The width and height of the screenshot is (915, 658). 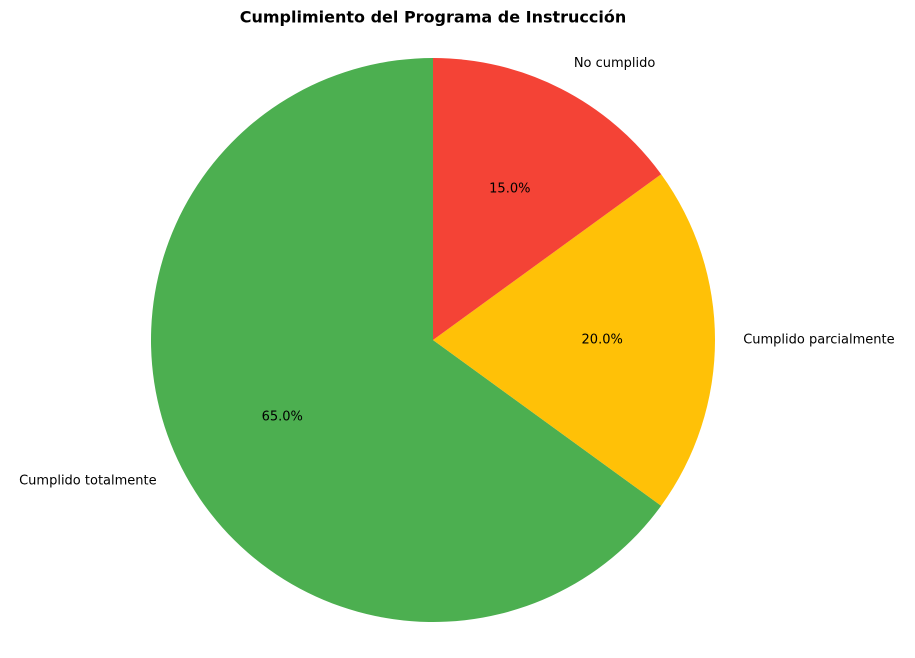 What do you see at coordinates (509, 189) in the screenshot?
I see `value-label: 15.0%` at bounding box center [509, 189].